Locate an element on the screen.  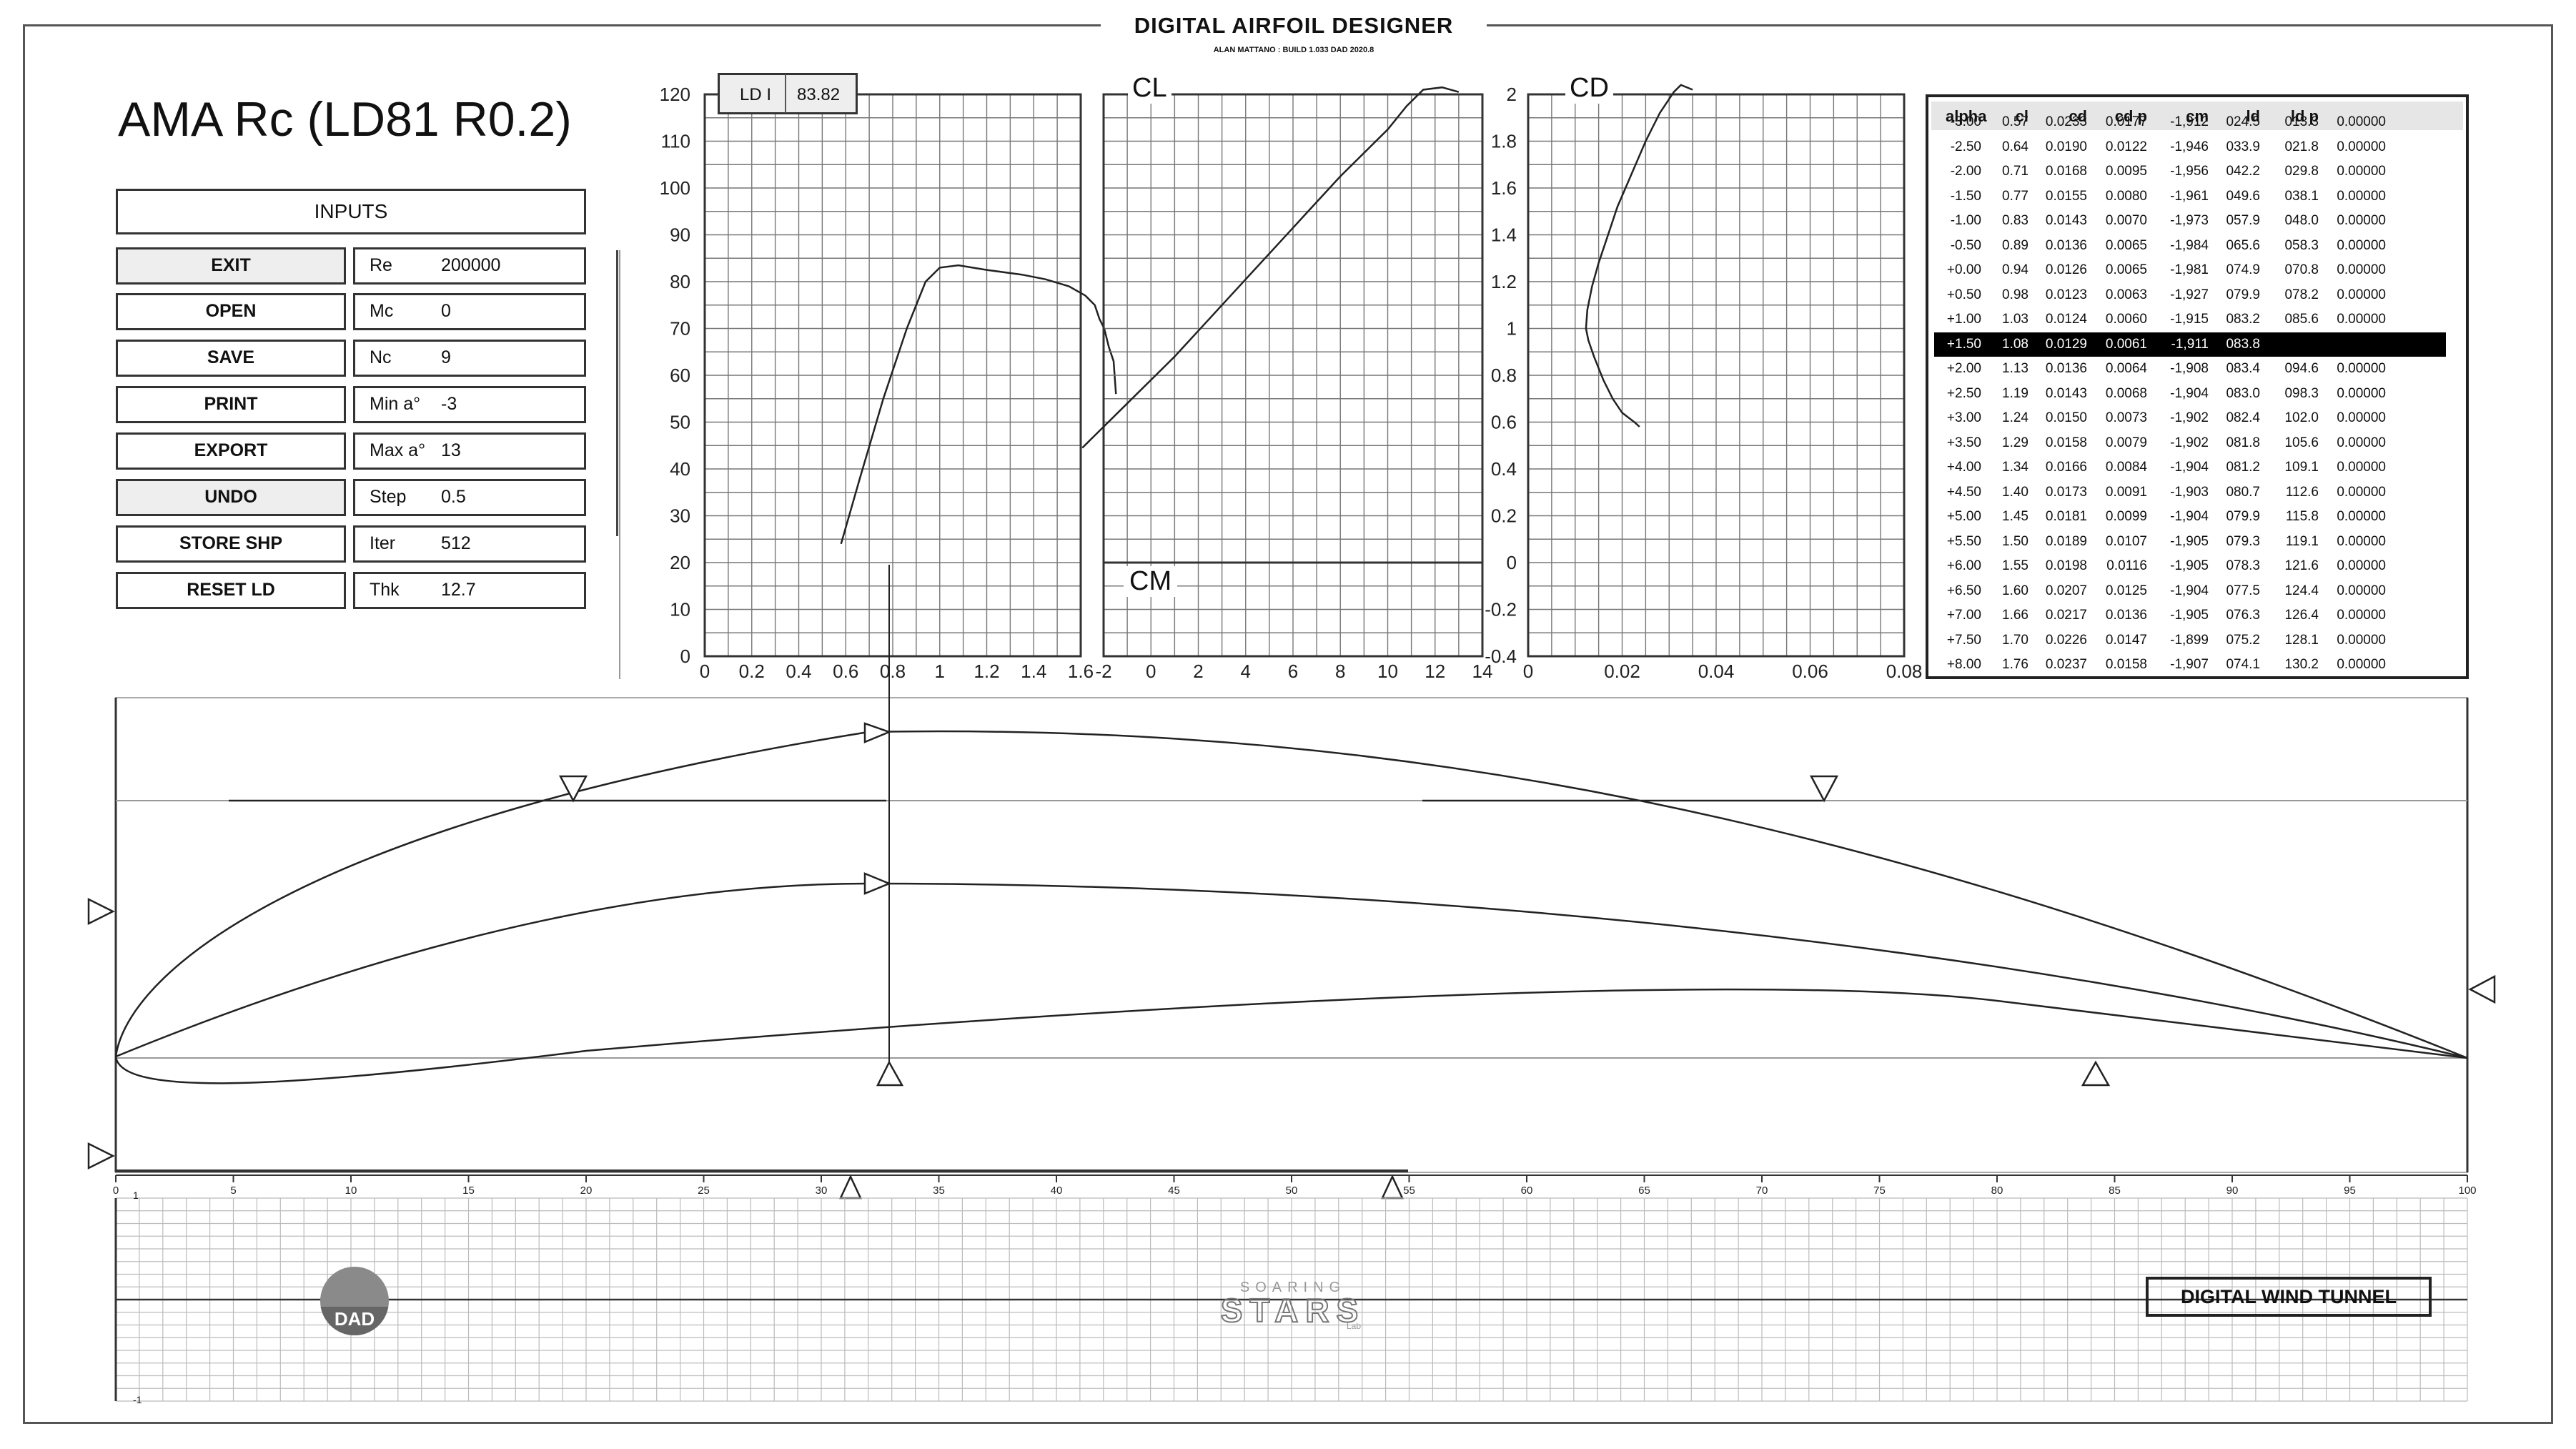
app-title: DIGITAL AIRFOIL DESIGNER is located at coordinates (1294, 26).